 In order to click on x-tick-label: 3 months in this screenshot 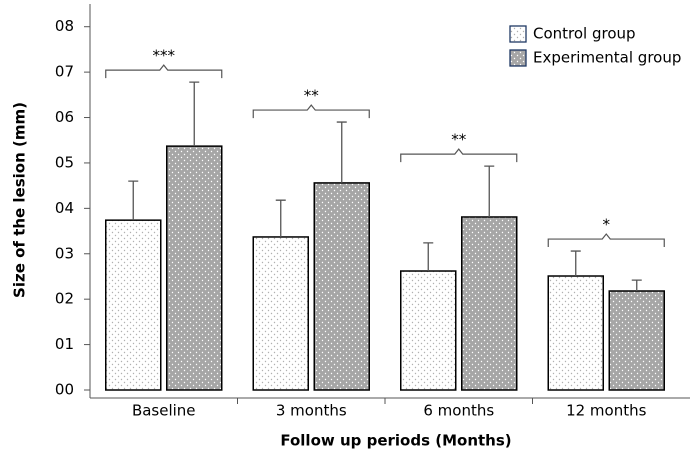, I will do `click(311, 411)`.